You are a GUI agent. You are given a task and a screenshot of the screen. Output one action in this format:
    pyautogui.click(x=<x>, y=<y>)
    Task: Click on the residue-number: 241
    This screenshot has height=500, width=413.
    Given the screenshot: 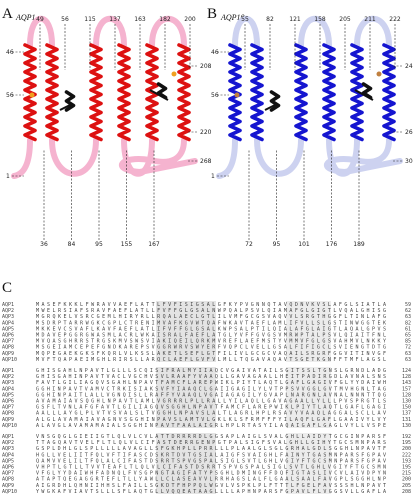 What is the action you would take?
    pyautogui.click(x=409, y=66)
    